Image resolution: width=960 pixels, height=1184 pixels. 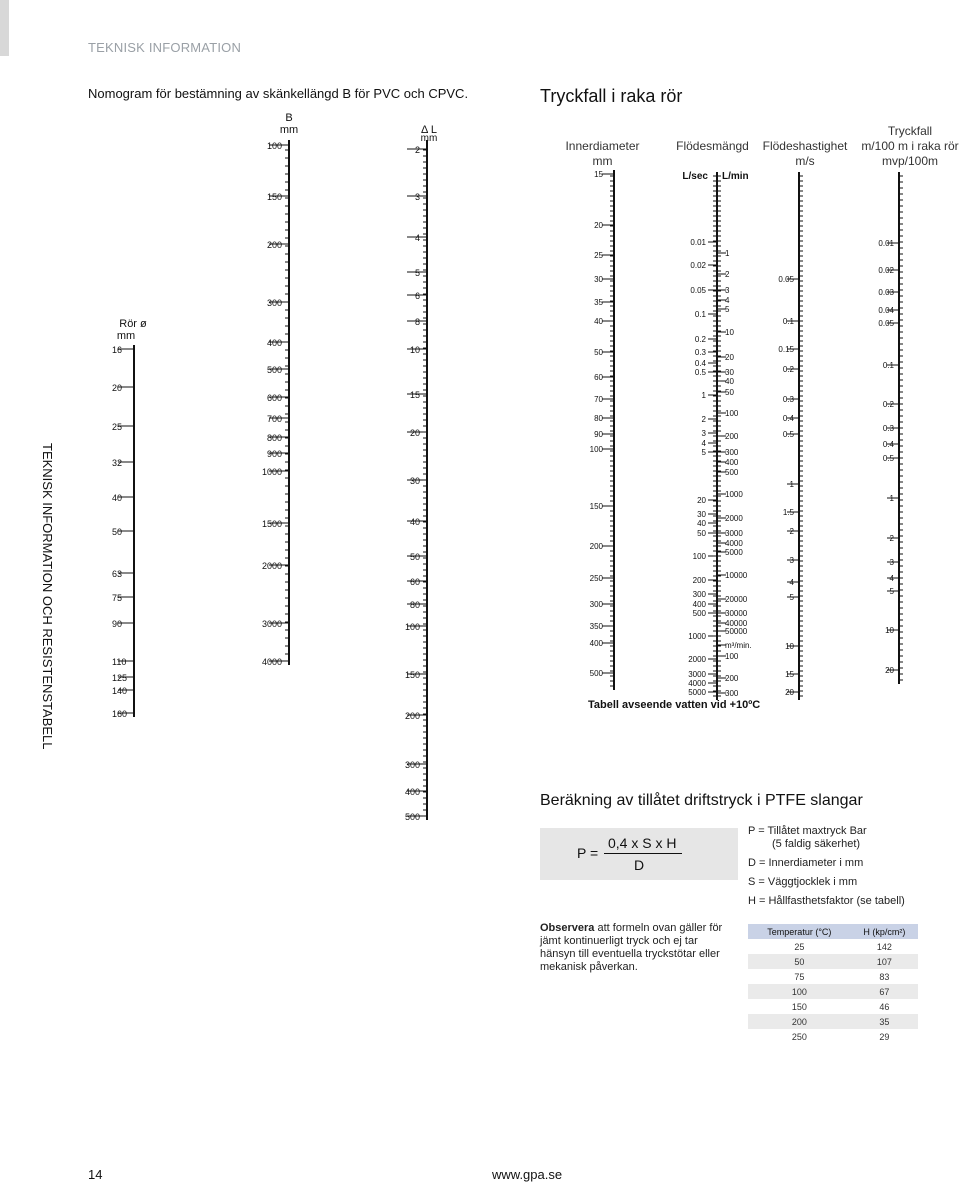 I want to click on expansion-tick-label: 5, so click(x=417, y=273).